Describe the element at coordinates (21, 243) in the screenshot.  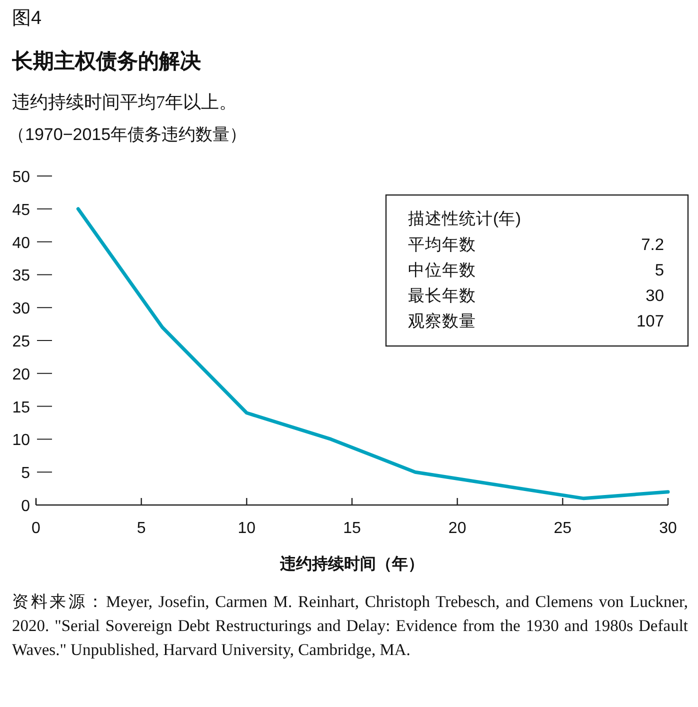
I see `y-tick-label: 40` at that location.